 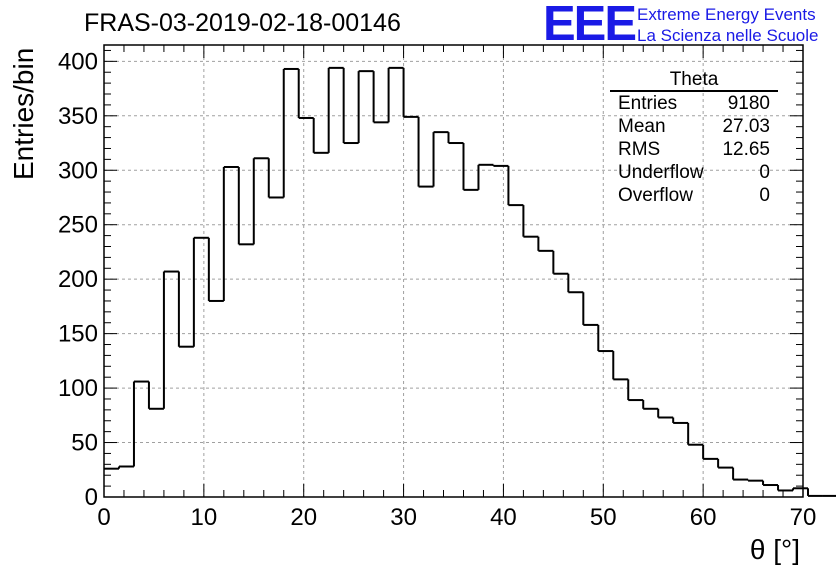 What do you see at coordinates (103, 517) in the screenshot?
I see `x-tick-label: 0` at bounding box center [103, 517].